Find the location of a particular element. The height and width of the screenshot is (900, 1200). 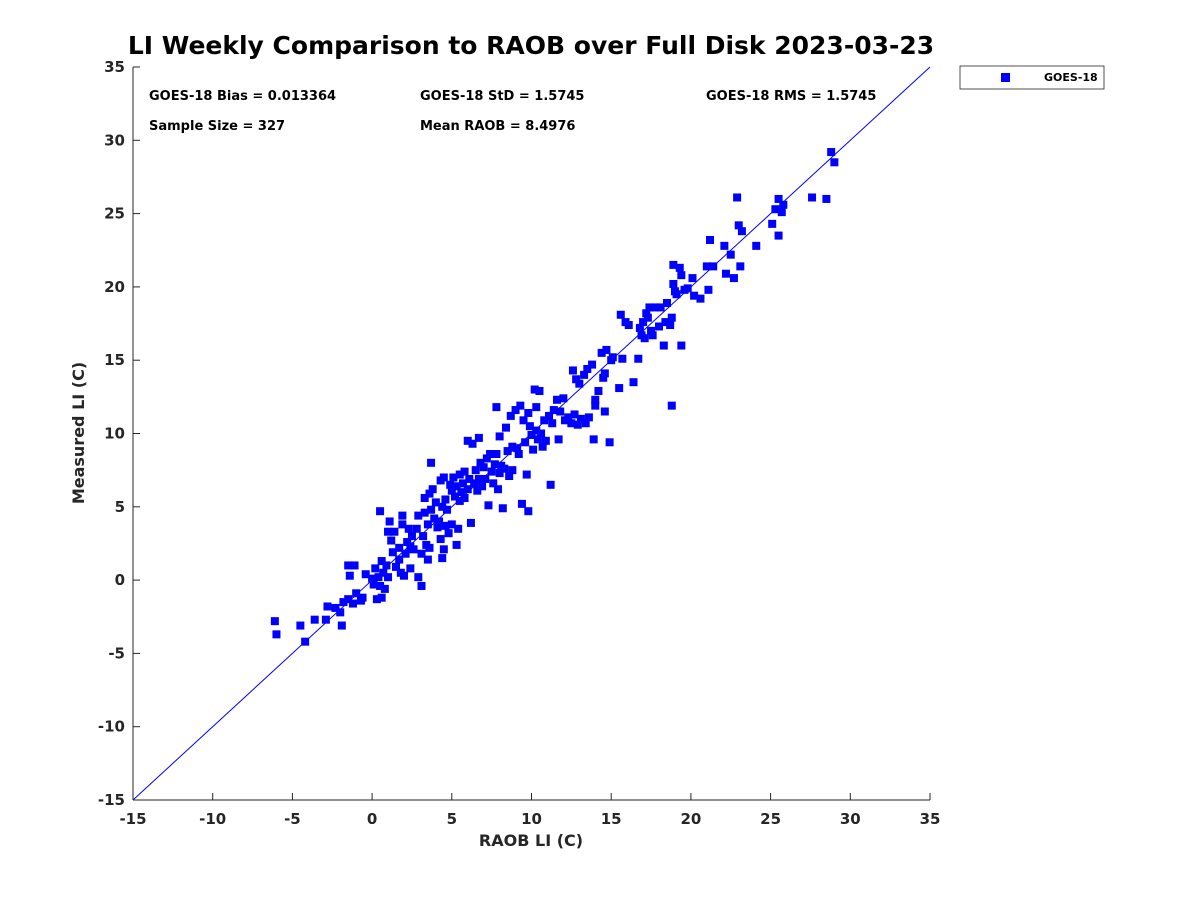

y-tick-label: 10 is located at coordinates (114, 434).